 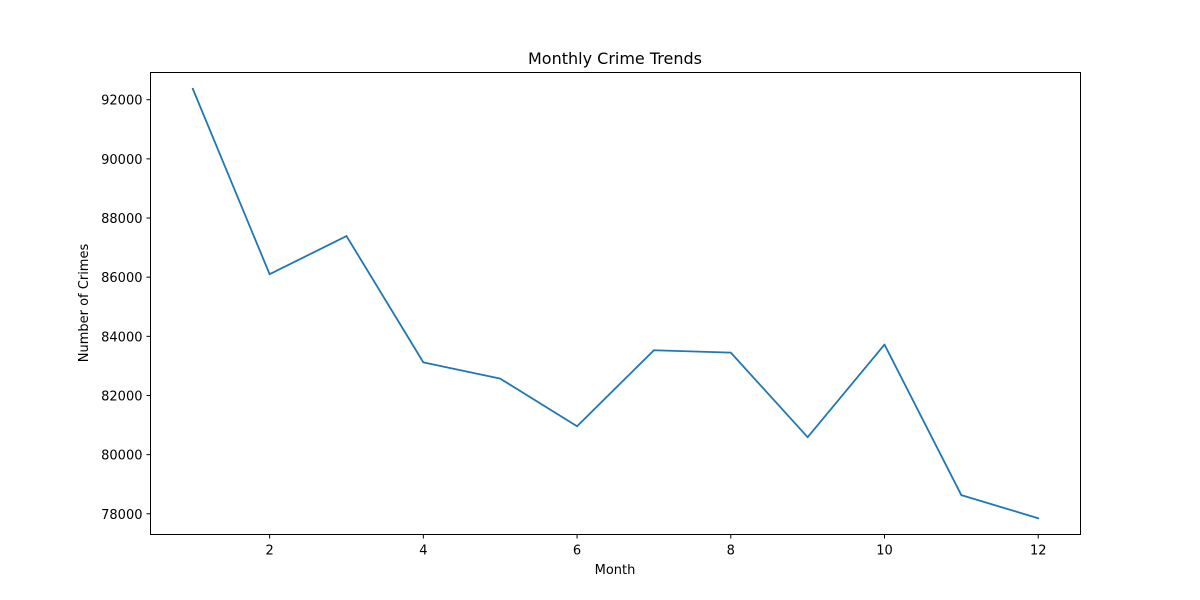 I want to click on y-tick-label: 88000, so click(x=121, y=219).